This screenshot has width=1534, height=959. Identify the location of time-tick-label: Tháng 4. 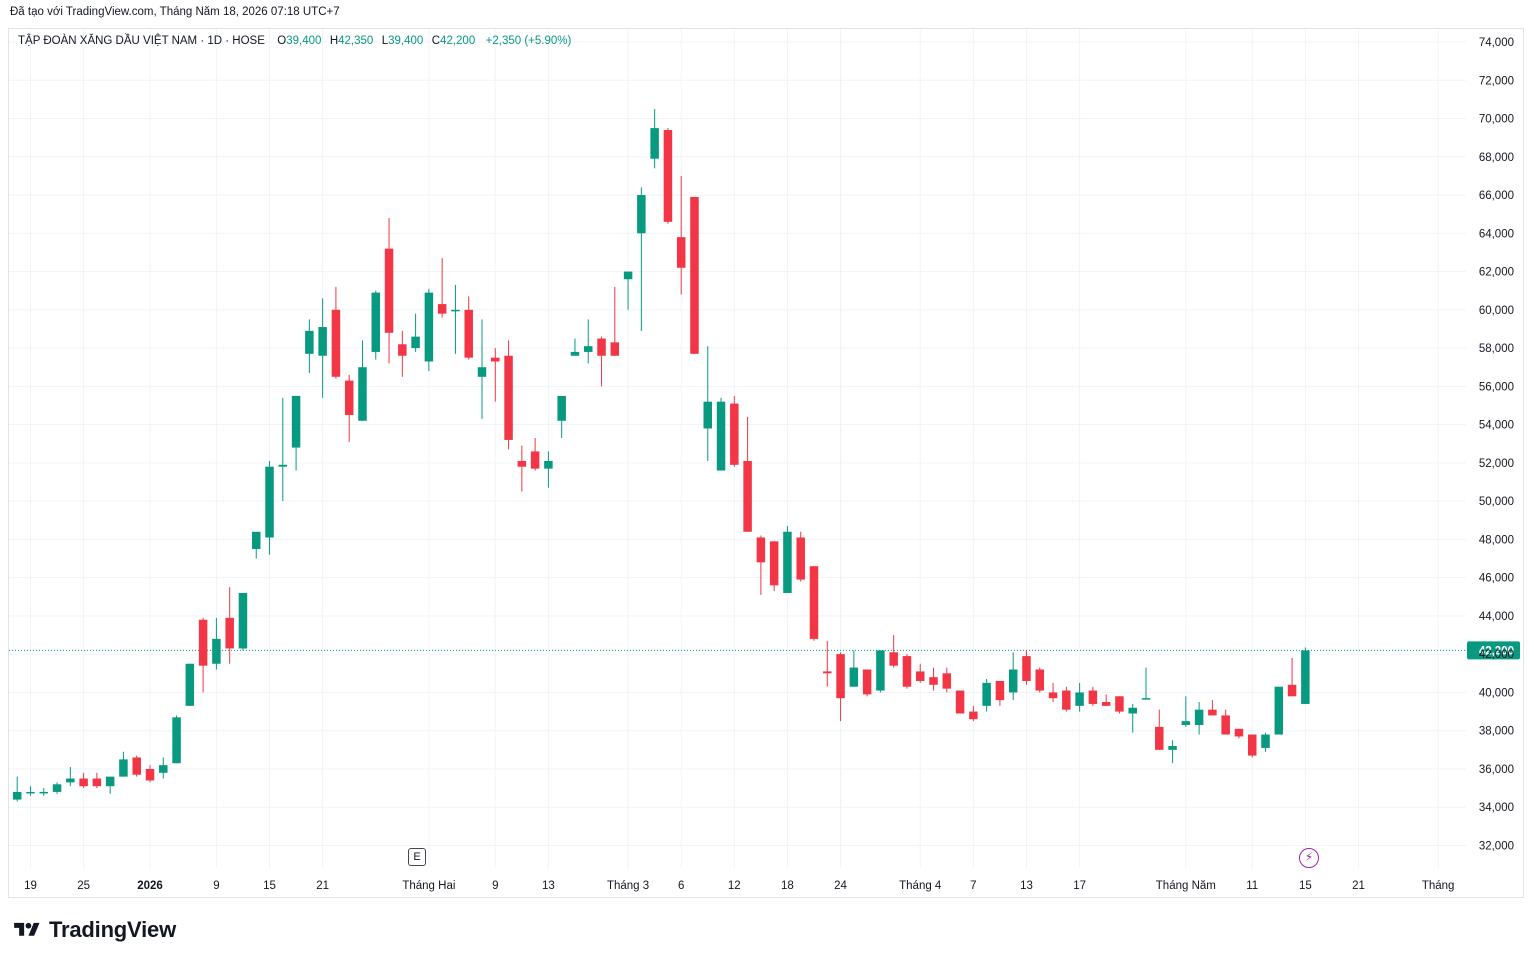
(920, 886).